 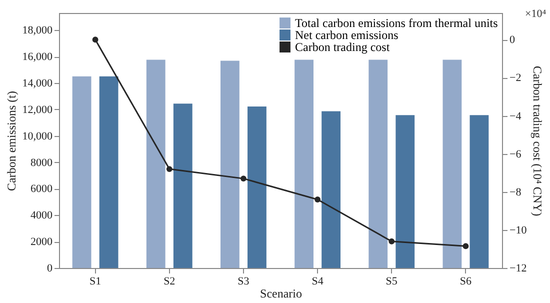 I want to click on y2-tick-label: −12, so click(x=518, y=268).